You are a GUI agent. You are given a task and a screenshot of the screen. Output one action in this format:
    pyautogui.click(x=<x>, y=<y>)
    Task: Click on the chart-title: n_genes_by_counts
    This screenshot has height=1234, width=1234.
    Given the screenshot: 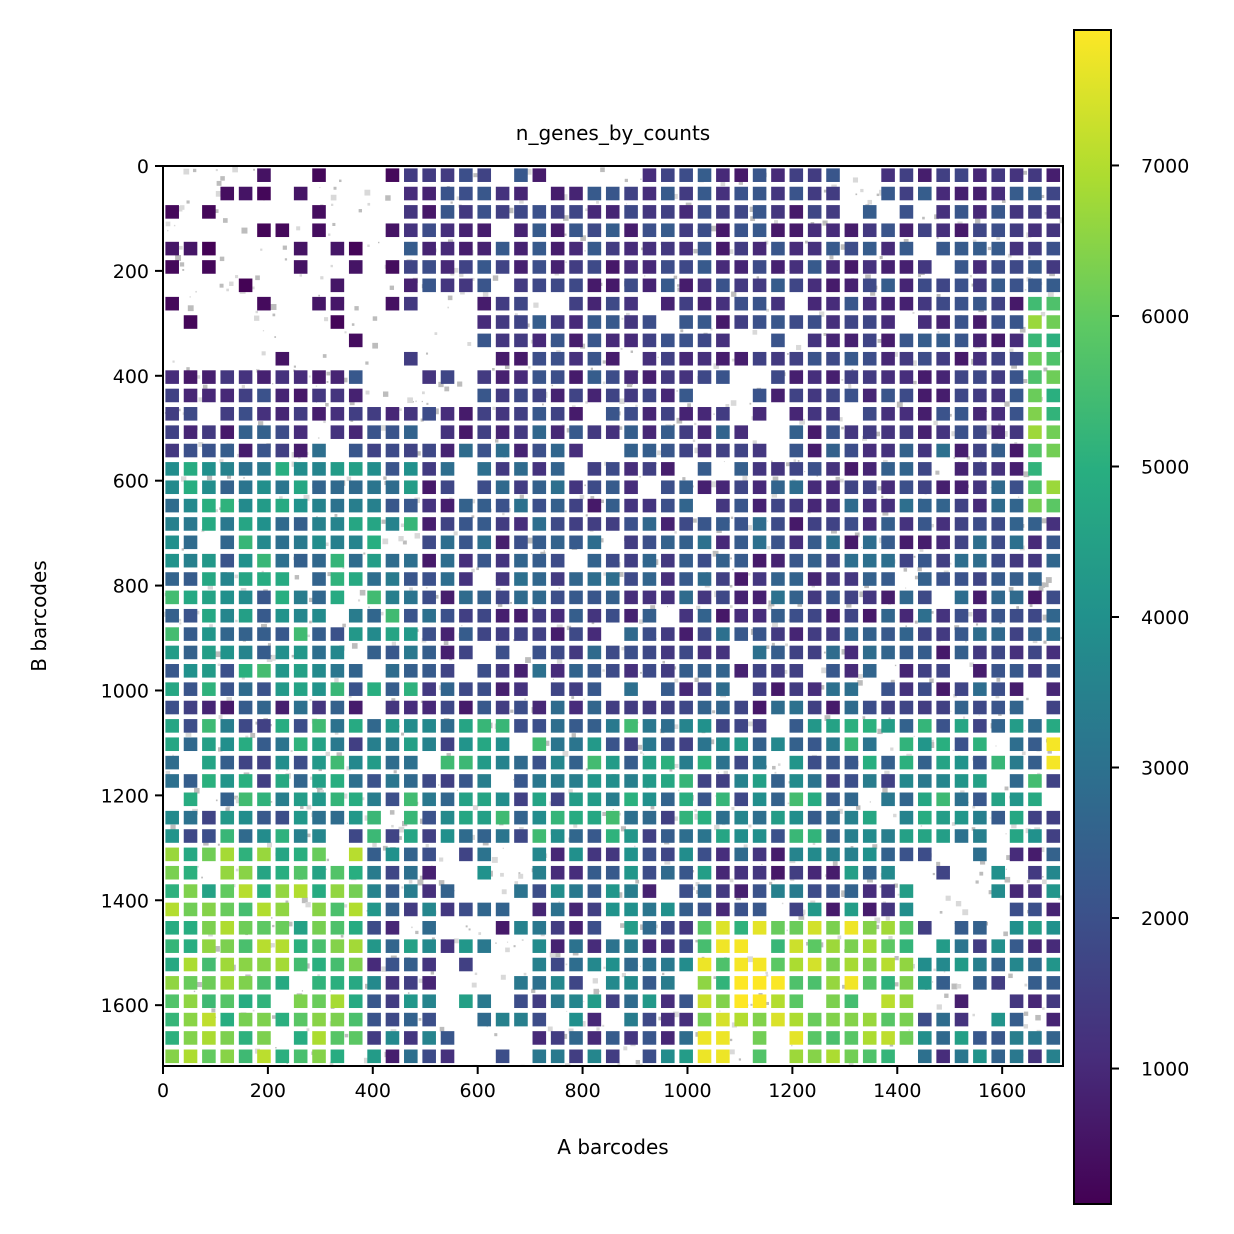 What is the action you would take?
    pyautogui.click(x=613, y=133)
    